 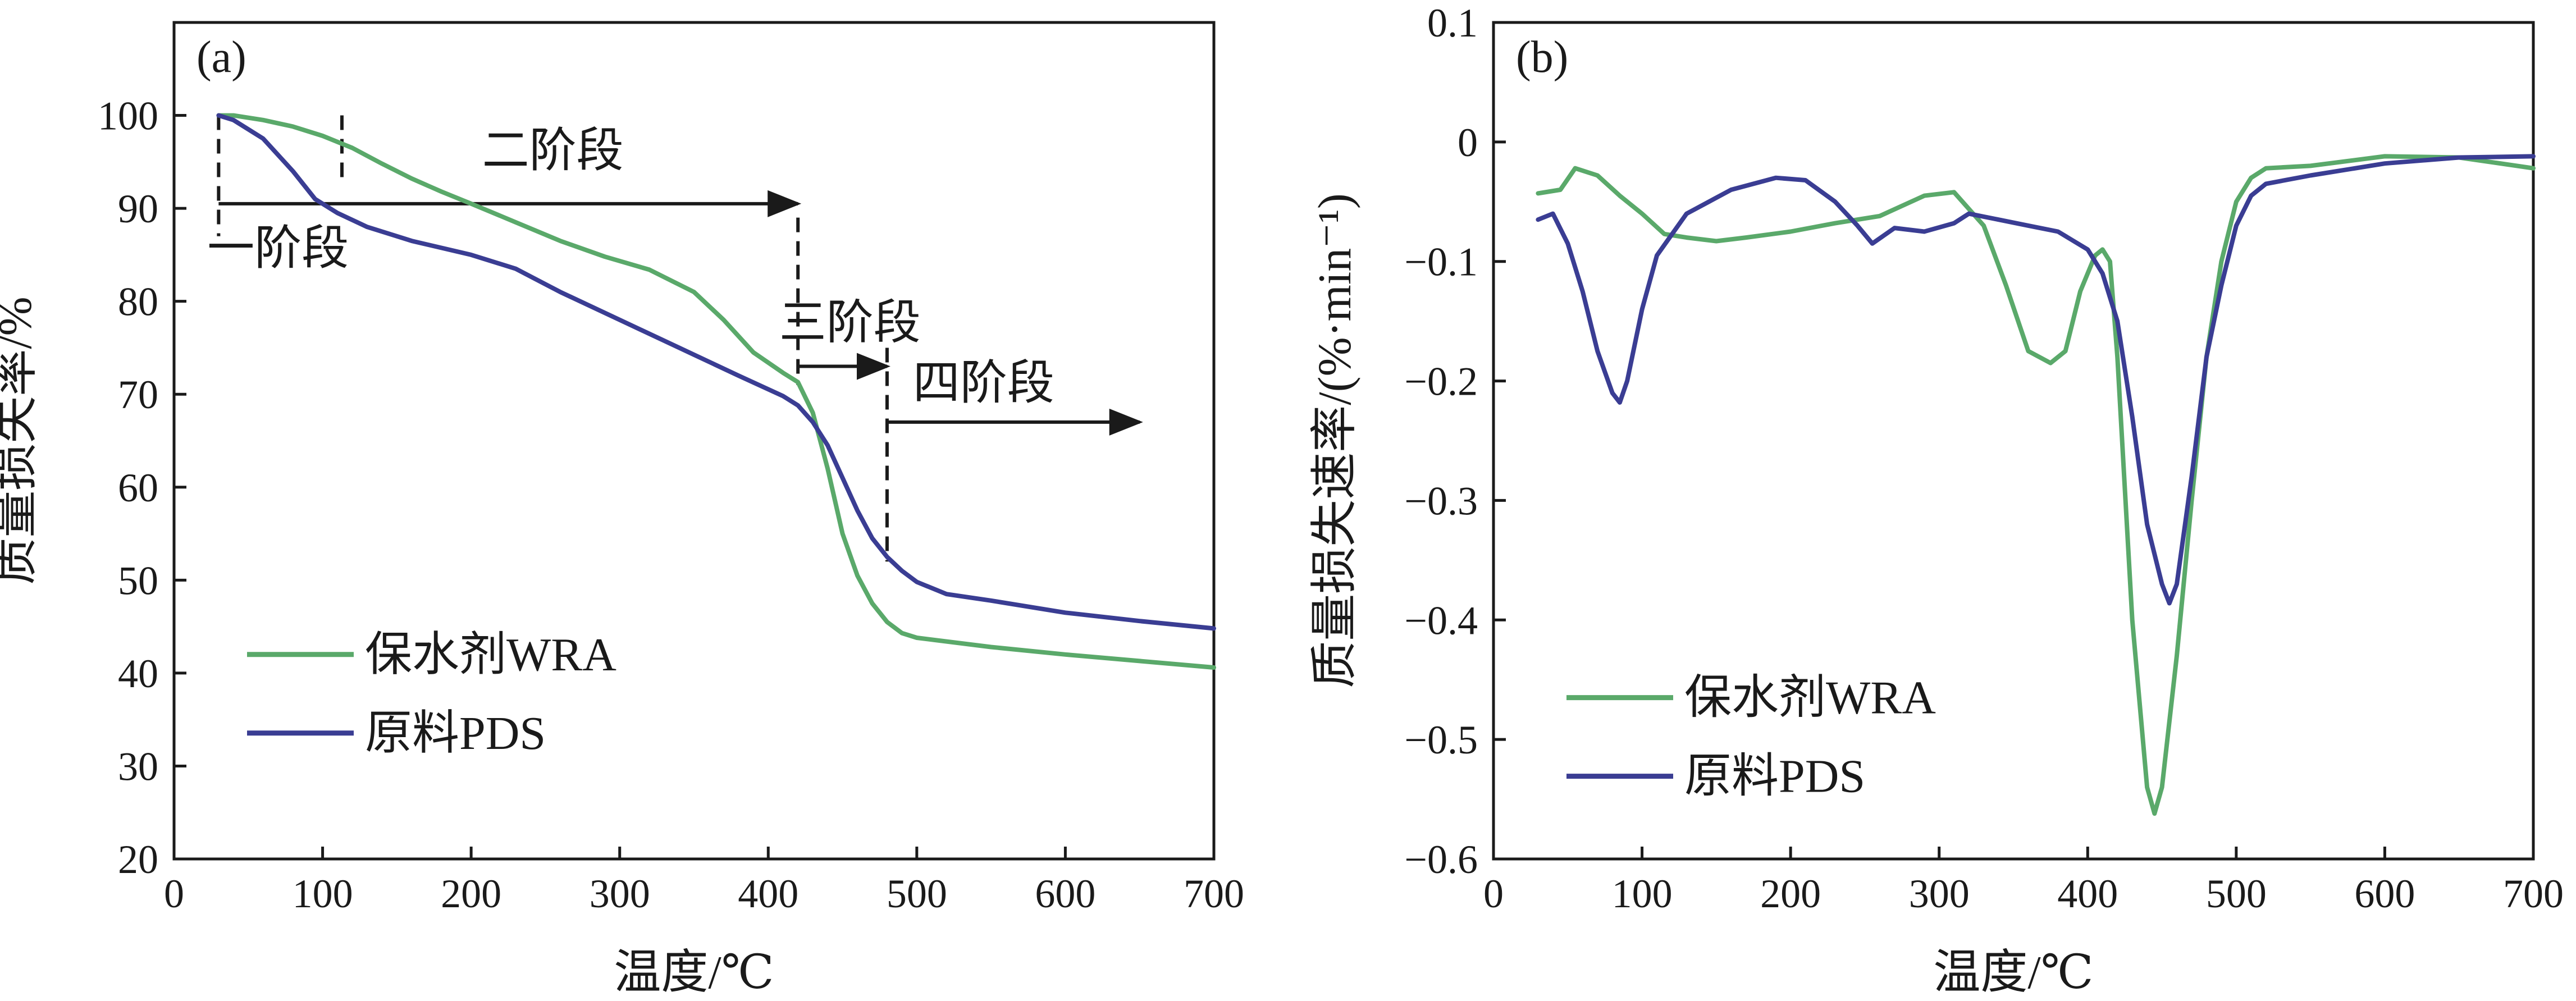 What do you see at coordinates (21, 440) in the screenshot?
I see `y-axis-label-a: 质量损失率/%` at bounding box center [21, 440].